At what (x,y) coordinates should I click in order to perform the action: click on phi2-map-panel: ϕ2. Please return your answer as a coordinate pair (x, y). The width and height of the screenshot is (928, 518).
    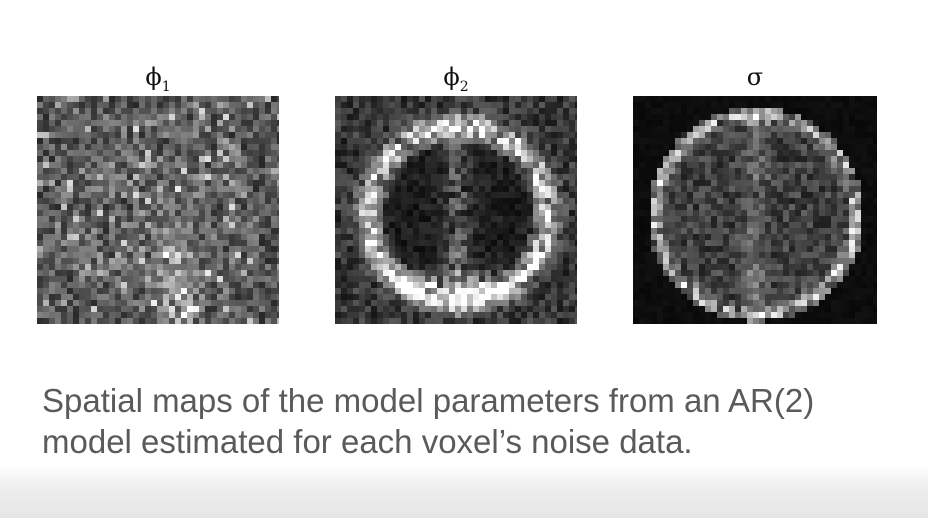
    Looking at the image, I should click on (456, 193).